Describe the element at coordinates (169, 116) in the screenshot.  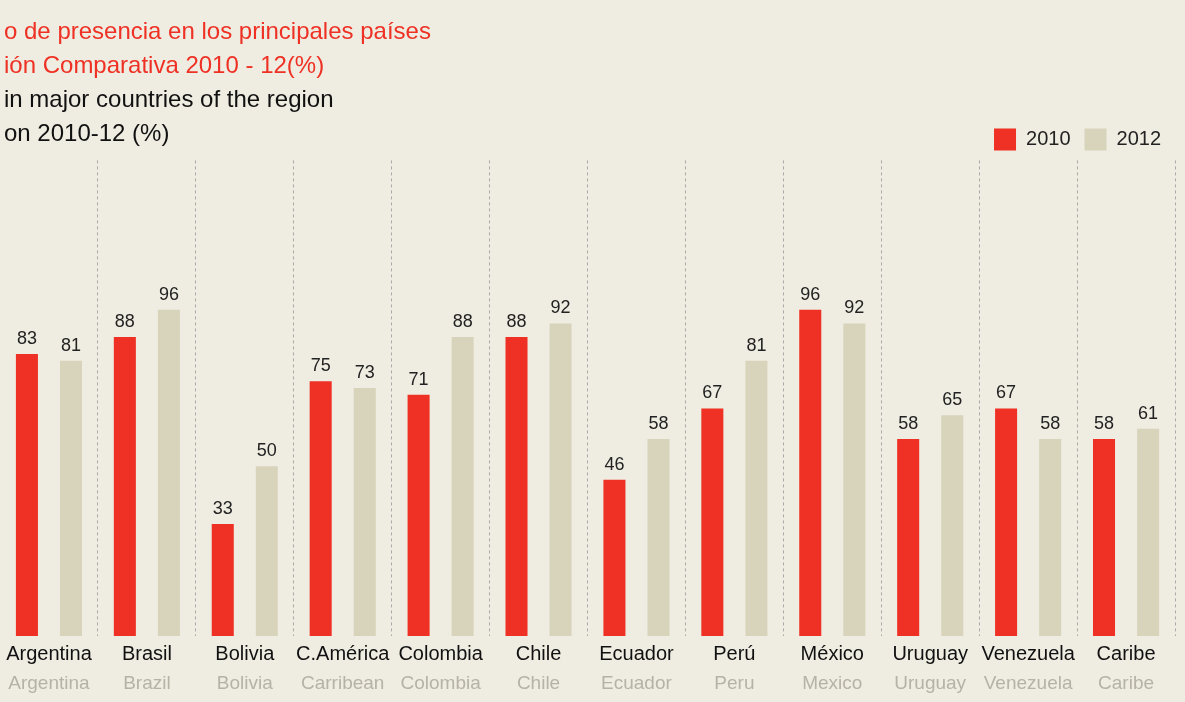
I see `chart-subtitle: in major countries of the region on 2010-12 (%)` at that location.